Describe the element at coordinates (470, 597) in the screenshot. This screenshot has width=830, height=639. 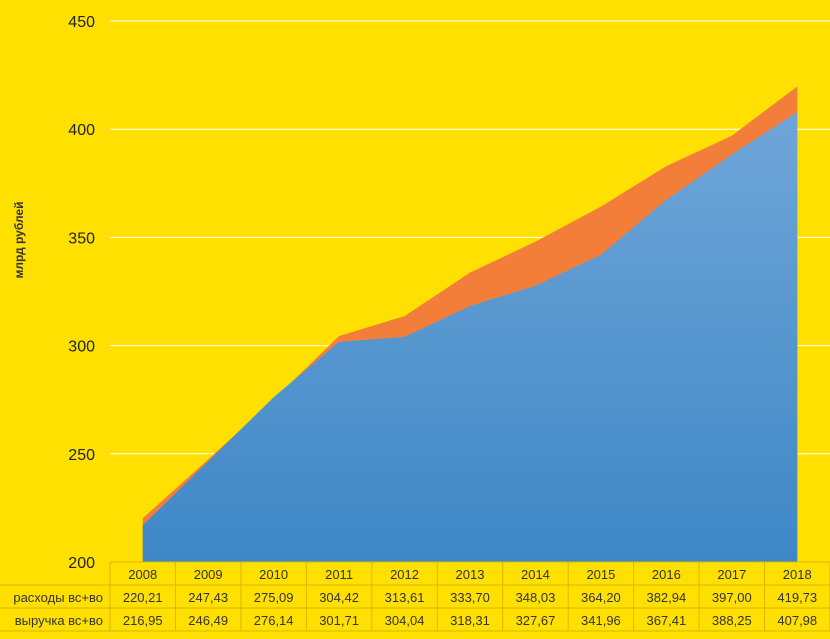
I see `data-label: 333,70` at that location.